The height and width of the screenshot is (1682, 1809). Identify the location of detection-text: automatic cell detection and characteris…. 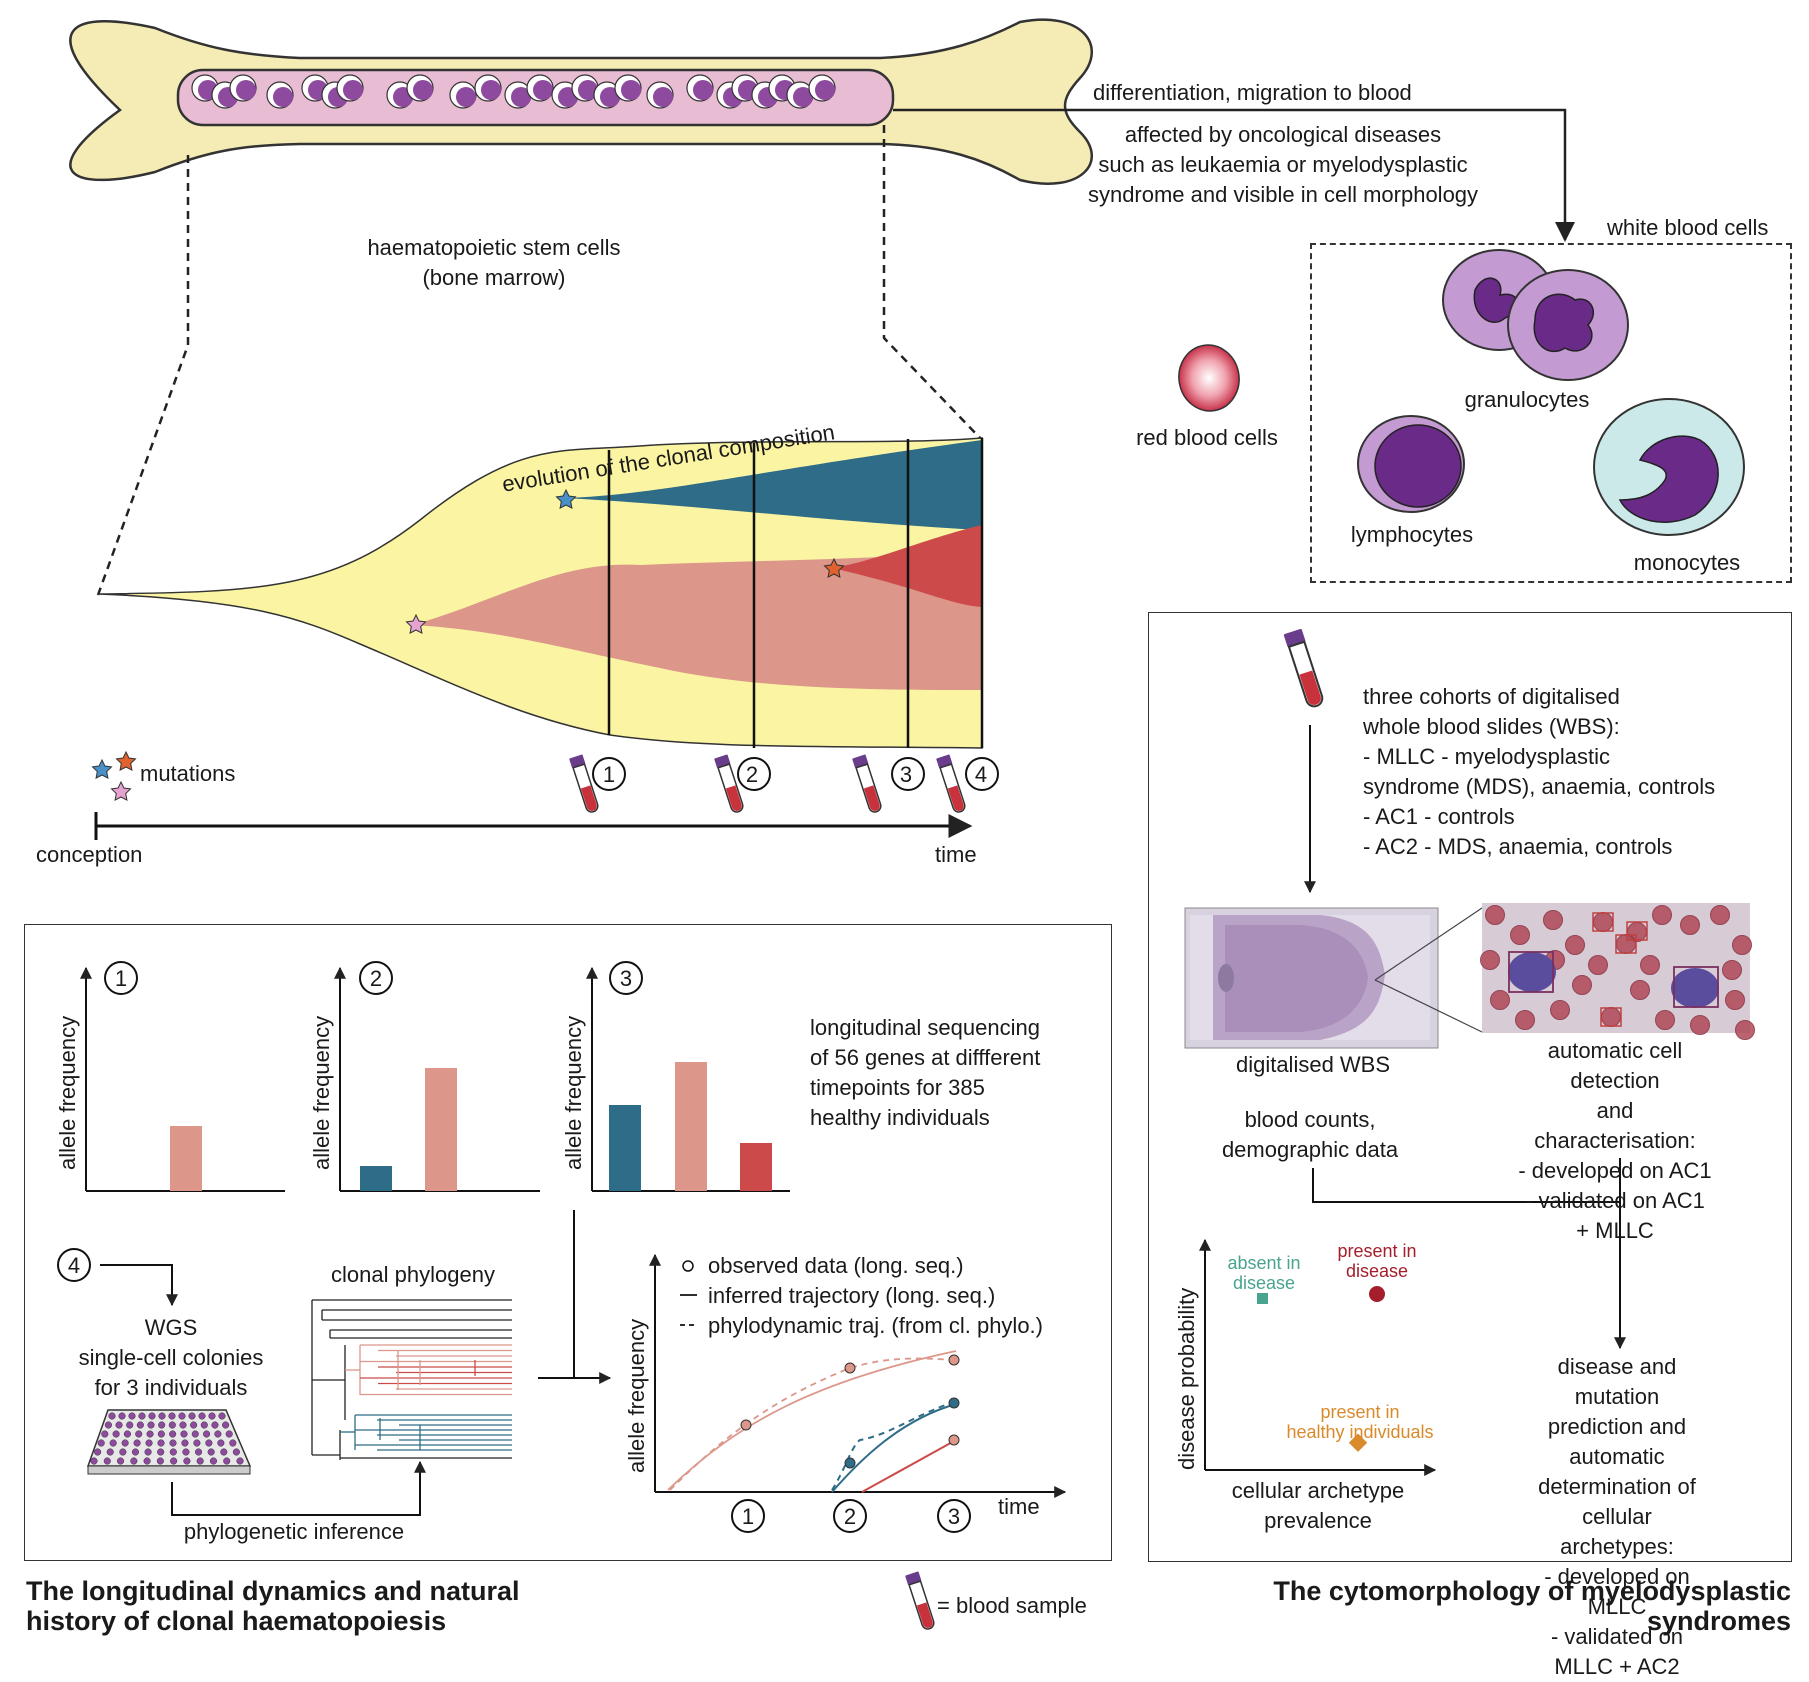
(1615, 1140).